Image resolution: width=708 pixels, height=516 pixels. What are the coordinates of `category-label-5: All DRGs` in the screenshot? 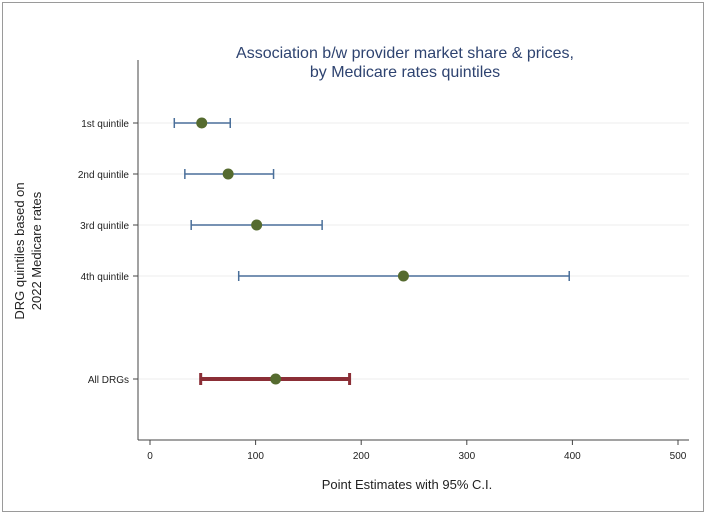 It's located at (108, 380).